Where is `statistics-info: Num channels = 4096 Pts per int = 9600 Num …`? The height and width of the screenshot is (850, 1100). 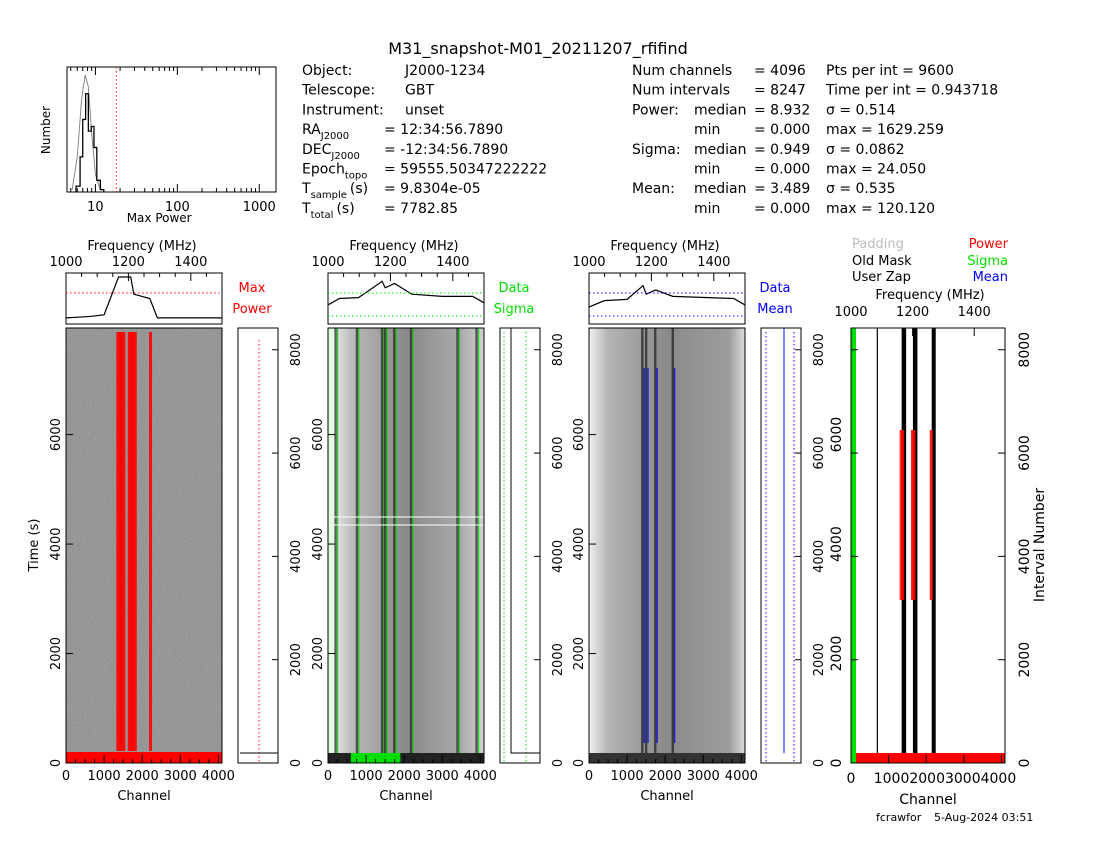
statistics-info: Num channels = 4096 Pts per int = 9600 Num … is located at coordinates (815, 140).